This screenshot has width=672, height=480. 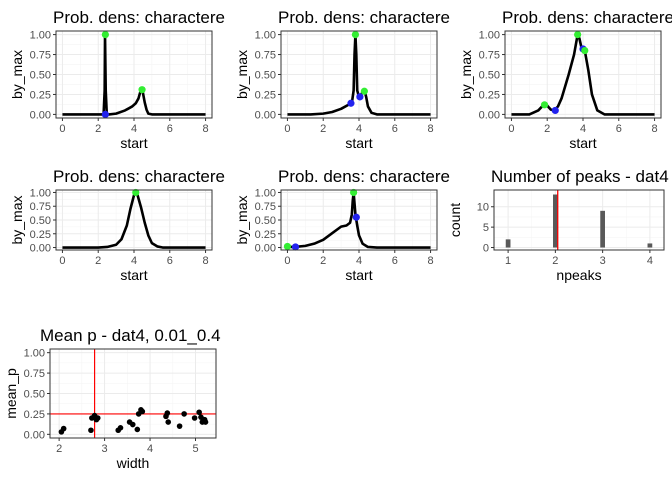 I want to click on panel-title: Number of peaks - dat4, so click(x=580, y=176).